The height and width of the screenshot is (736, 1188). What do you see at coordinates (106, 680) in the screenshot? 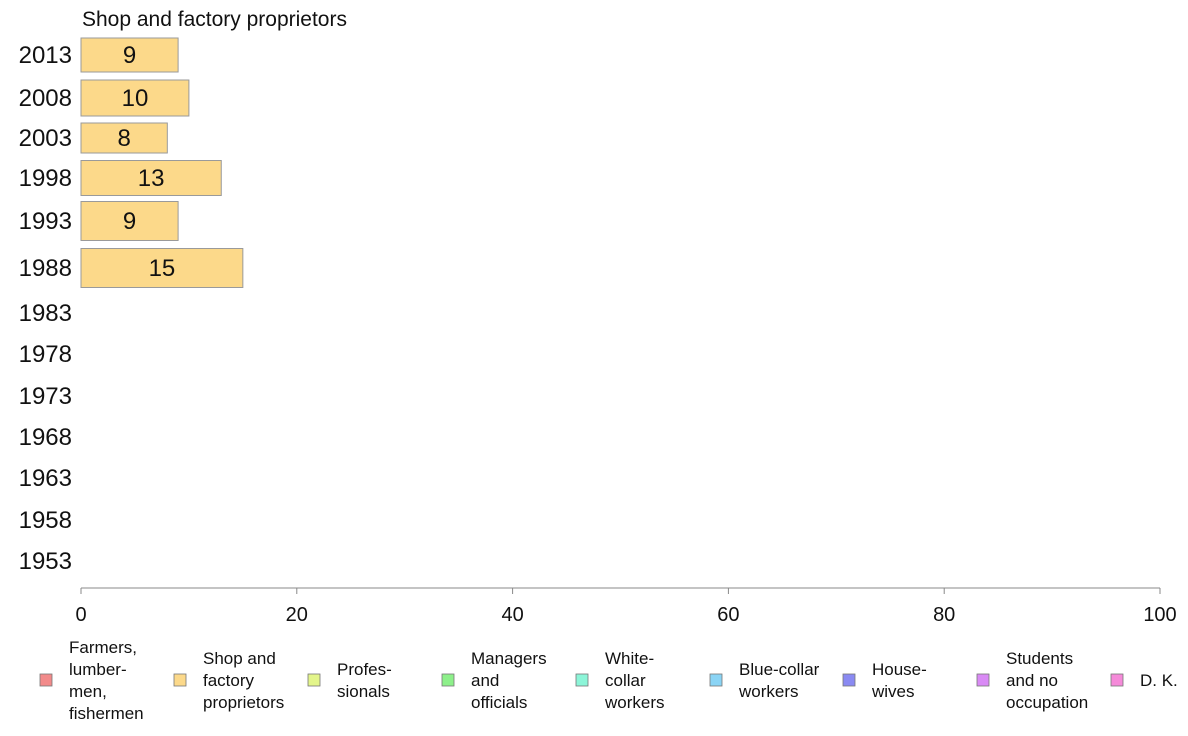
I see `legend-label-1: Farmers, lumber-men, fishermen` at bounding box center [106, 680].